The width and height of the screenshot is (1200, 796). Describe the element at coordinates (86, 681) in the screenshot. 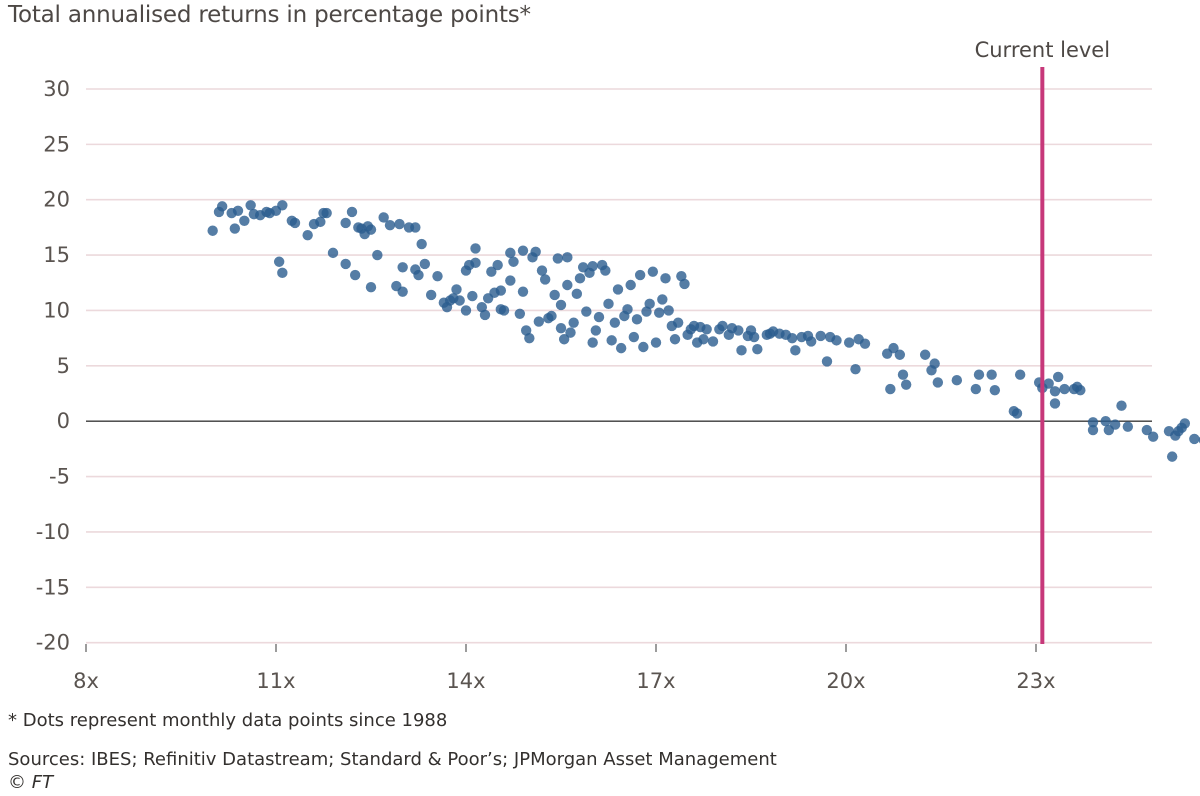

I see `x-tick-label: 8x` at that location.